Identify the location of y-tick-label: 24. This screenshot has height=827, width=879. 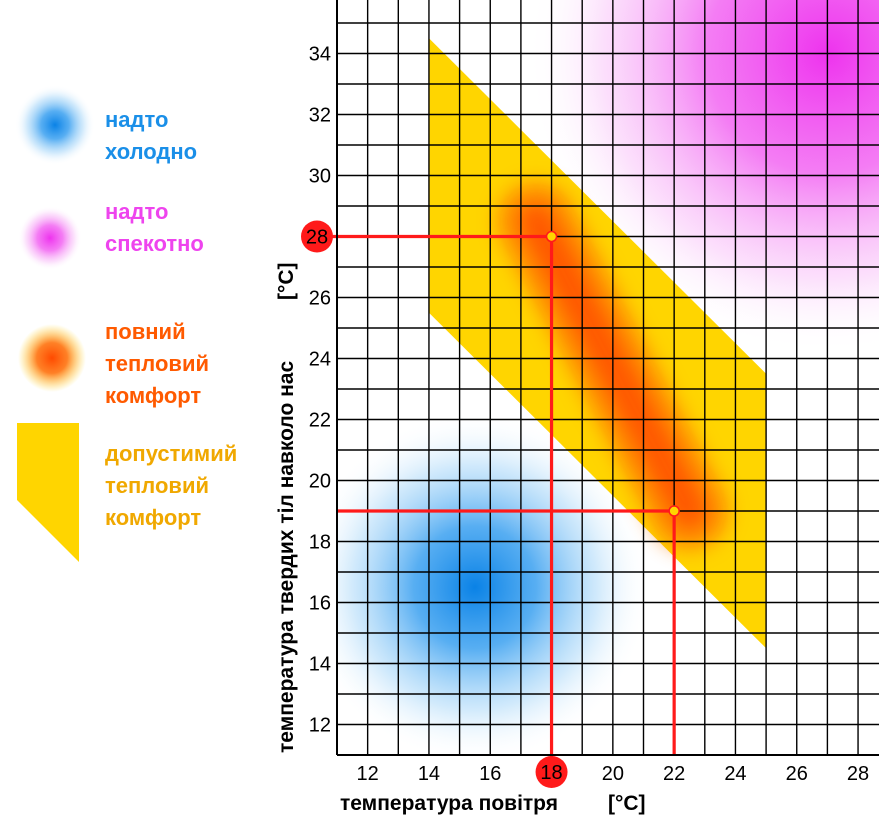
(320, 360).